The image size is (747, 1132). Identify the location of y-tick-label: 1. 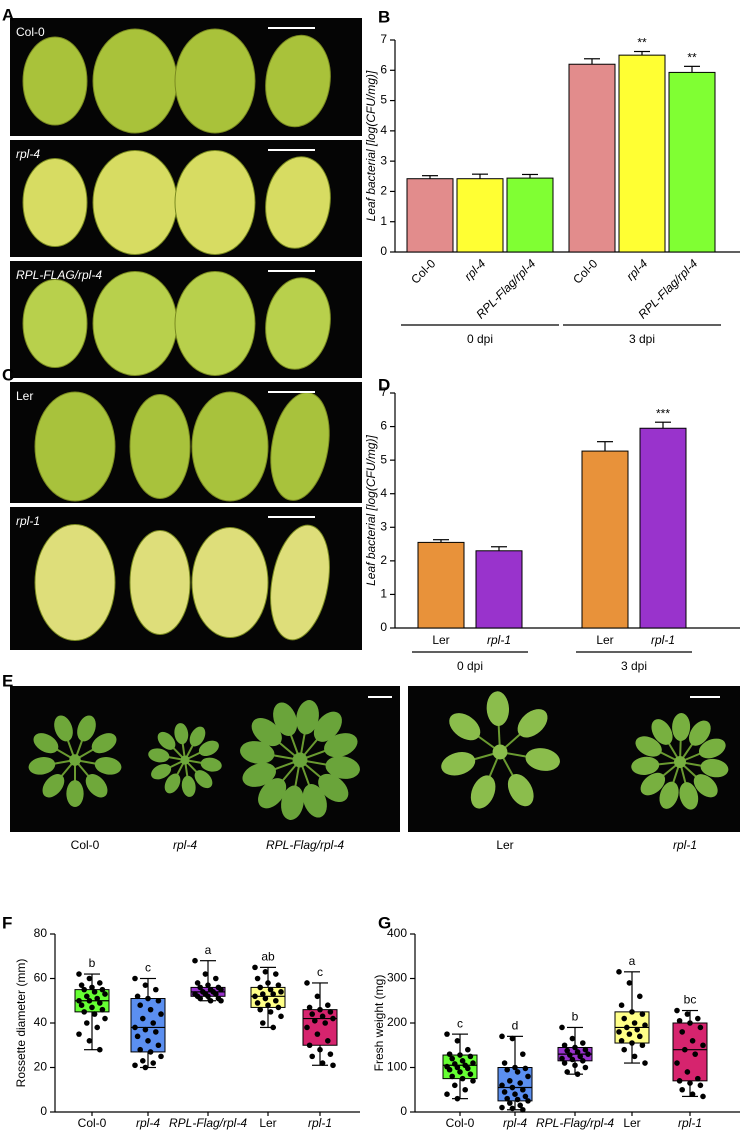
(383, 221).